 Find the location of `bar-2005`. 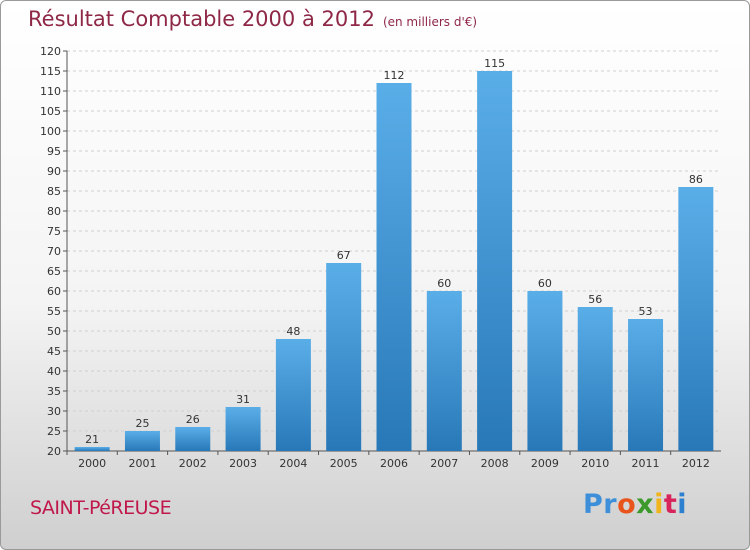

bar-2005 is located at coordinates (344, 357).